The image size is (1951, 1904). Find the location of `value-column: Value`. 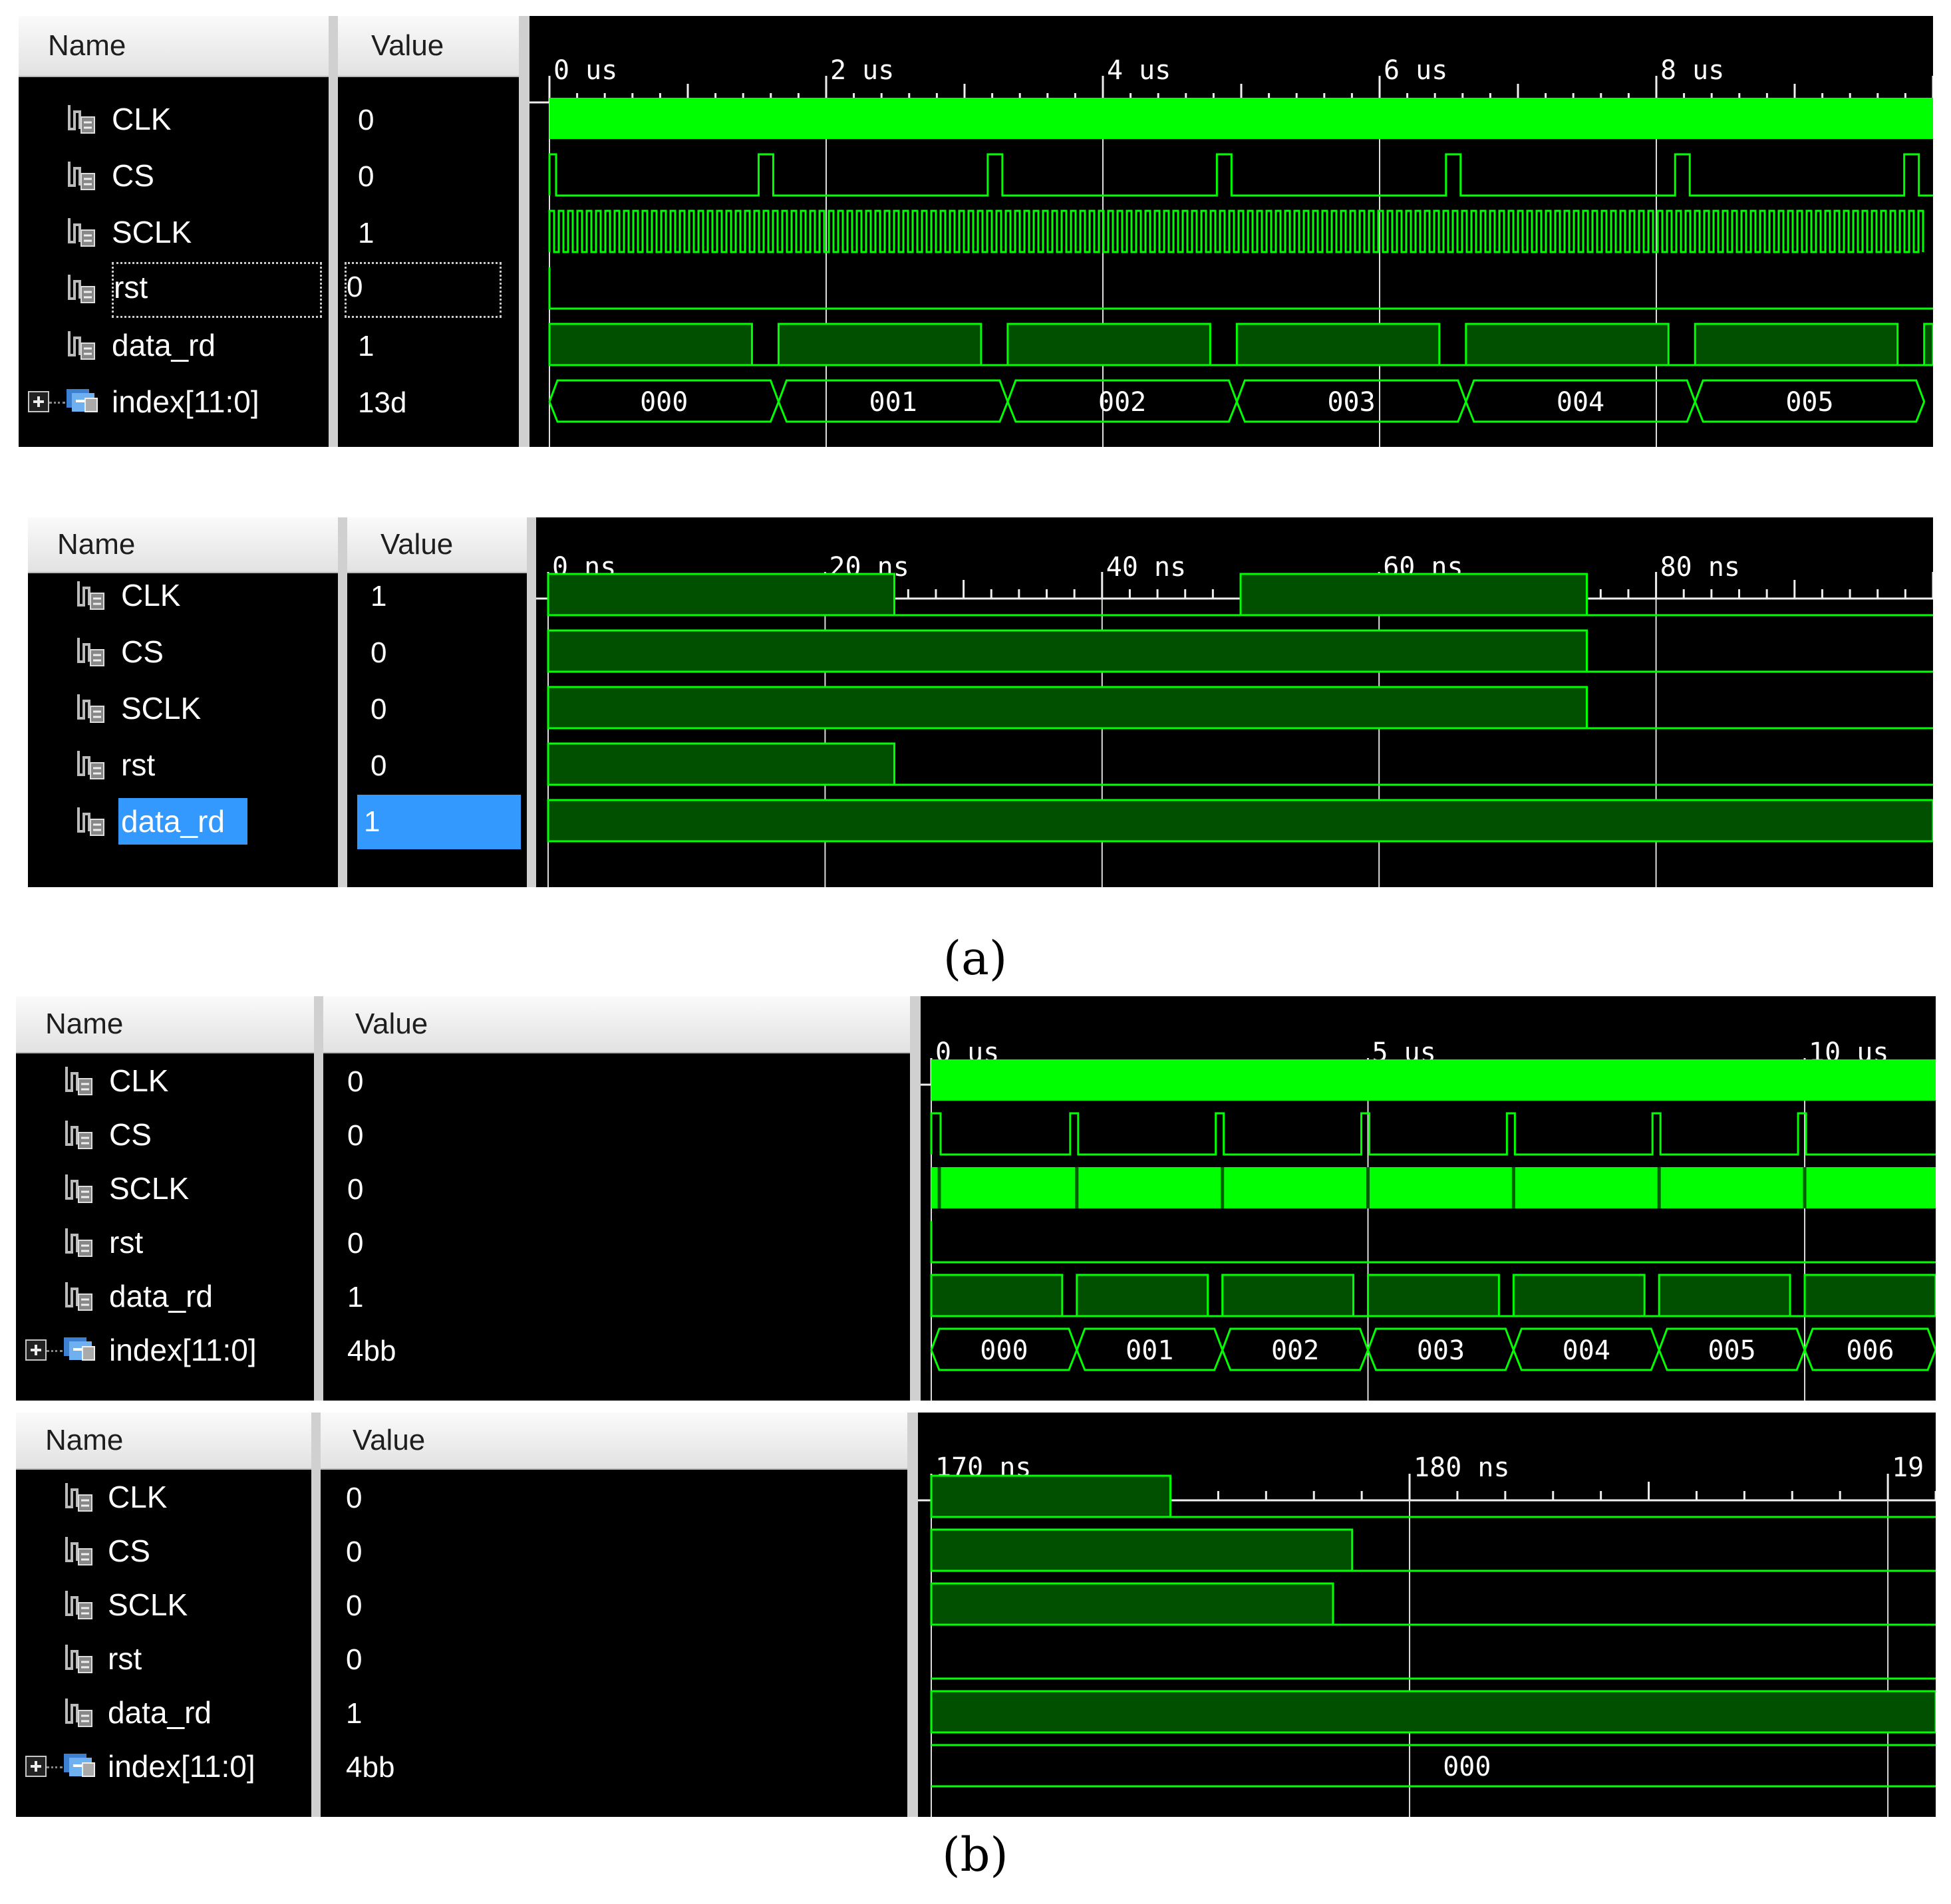

value-column: Value is located at coordinates (616, 1198).